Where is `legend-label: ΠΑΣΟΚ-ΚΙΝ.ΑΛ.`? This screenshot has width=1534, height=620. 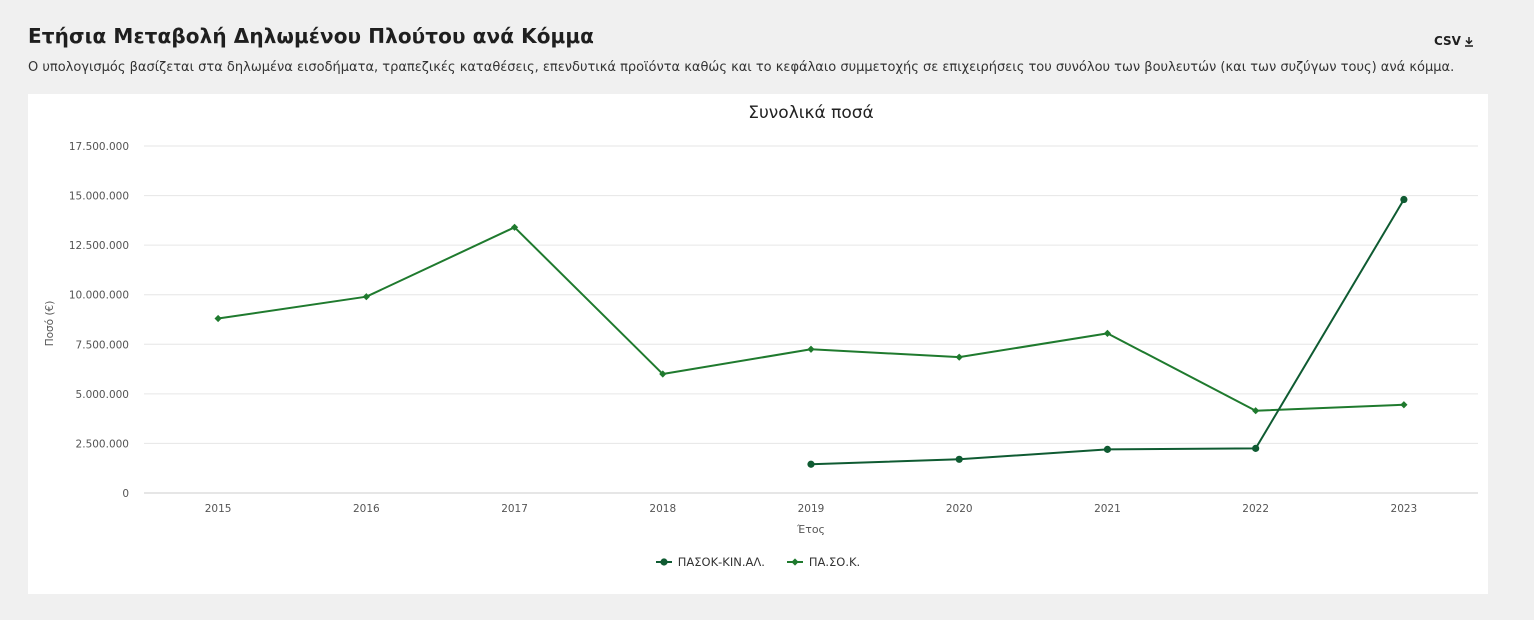
legend-label: ΠΑΣΟΚ-ΚΙΝ.ΑΛ. is located at coordinates (721, 562).